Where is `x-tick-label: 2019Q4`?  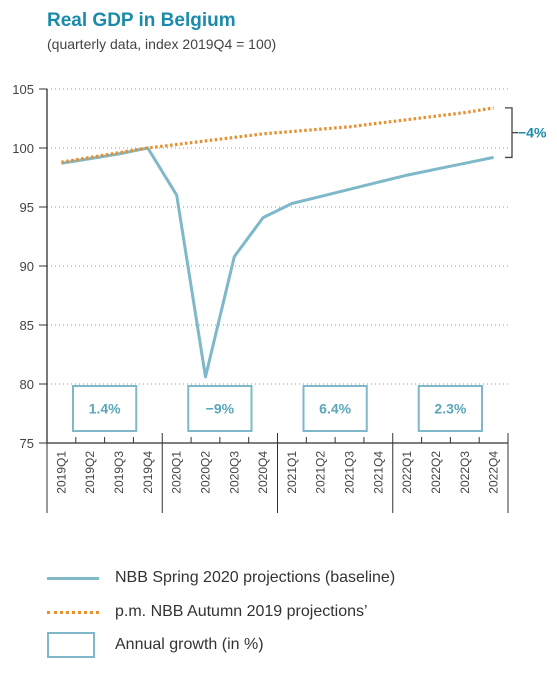
x-tick-label: 2019Q4 is located at coordinates (148, 472).